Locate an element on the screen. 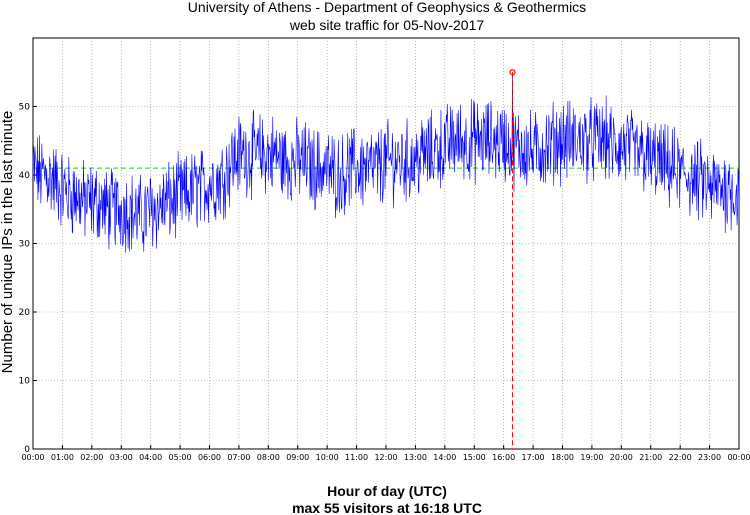 The image size is (750, 515). y-tick-label: 30 is located at coordinates (25, 245).